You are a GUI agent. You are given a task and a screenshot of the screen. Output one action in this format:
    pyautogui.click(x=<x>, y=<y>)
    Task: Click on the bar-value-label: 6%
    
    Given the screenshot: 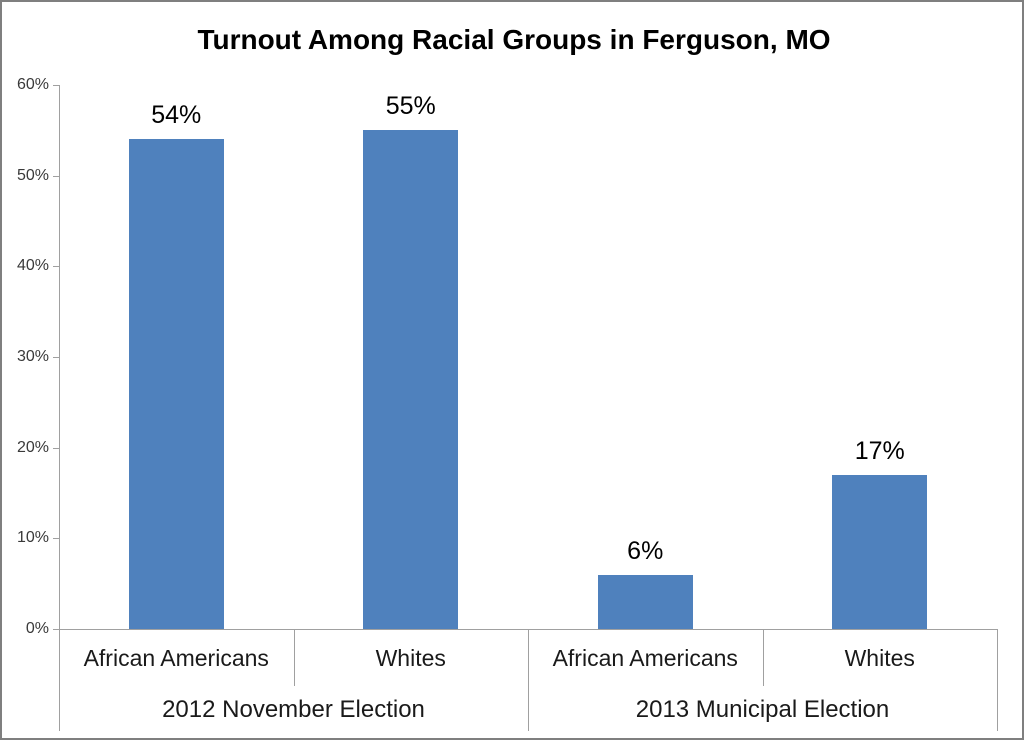 What is the action you would take?
    pyautogui.click(x=645, y=550)
    